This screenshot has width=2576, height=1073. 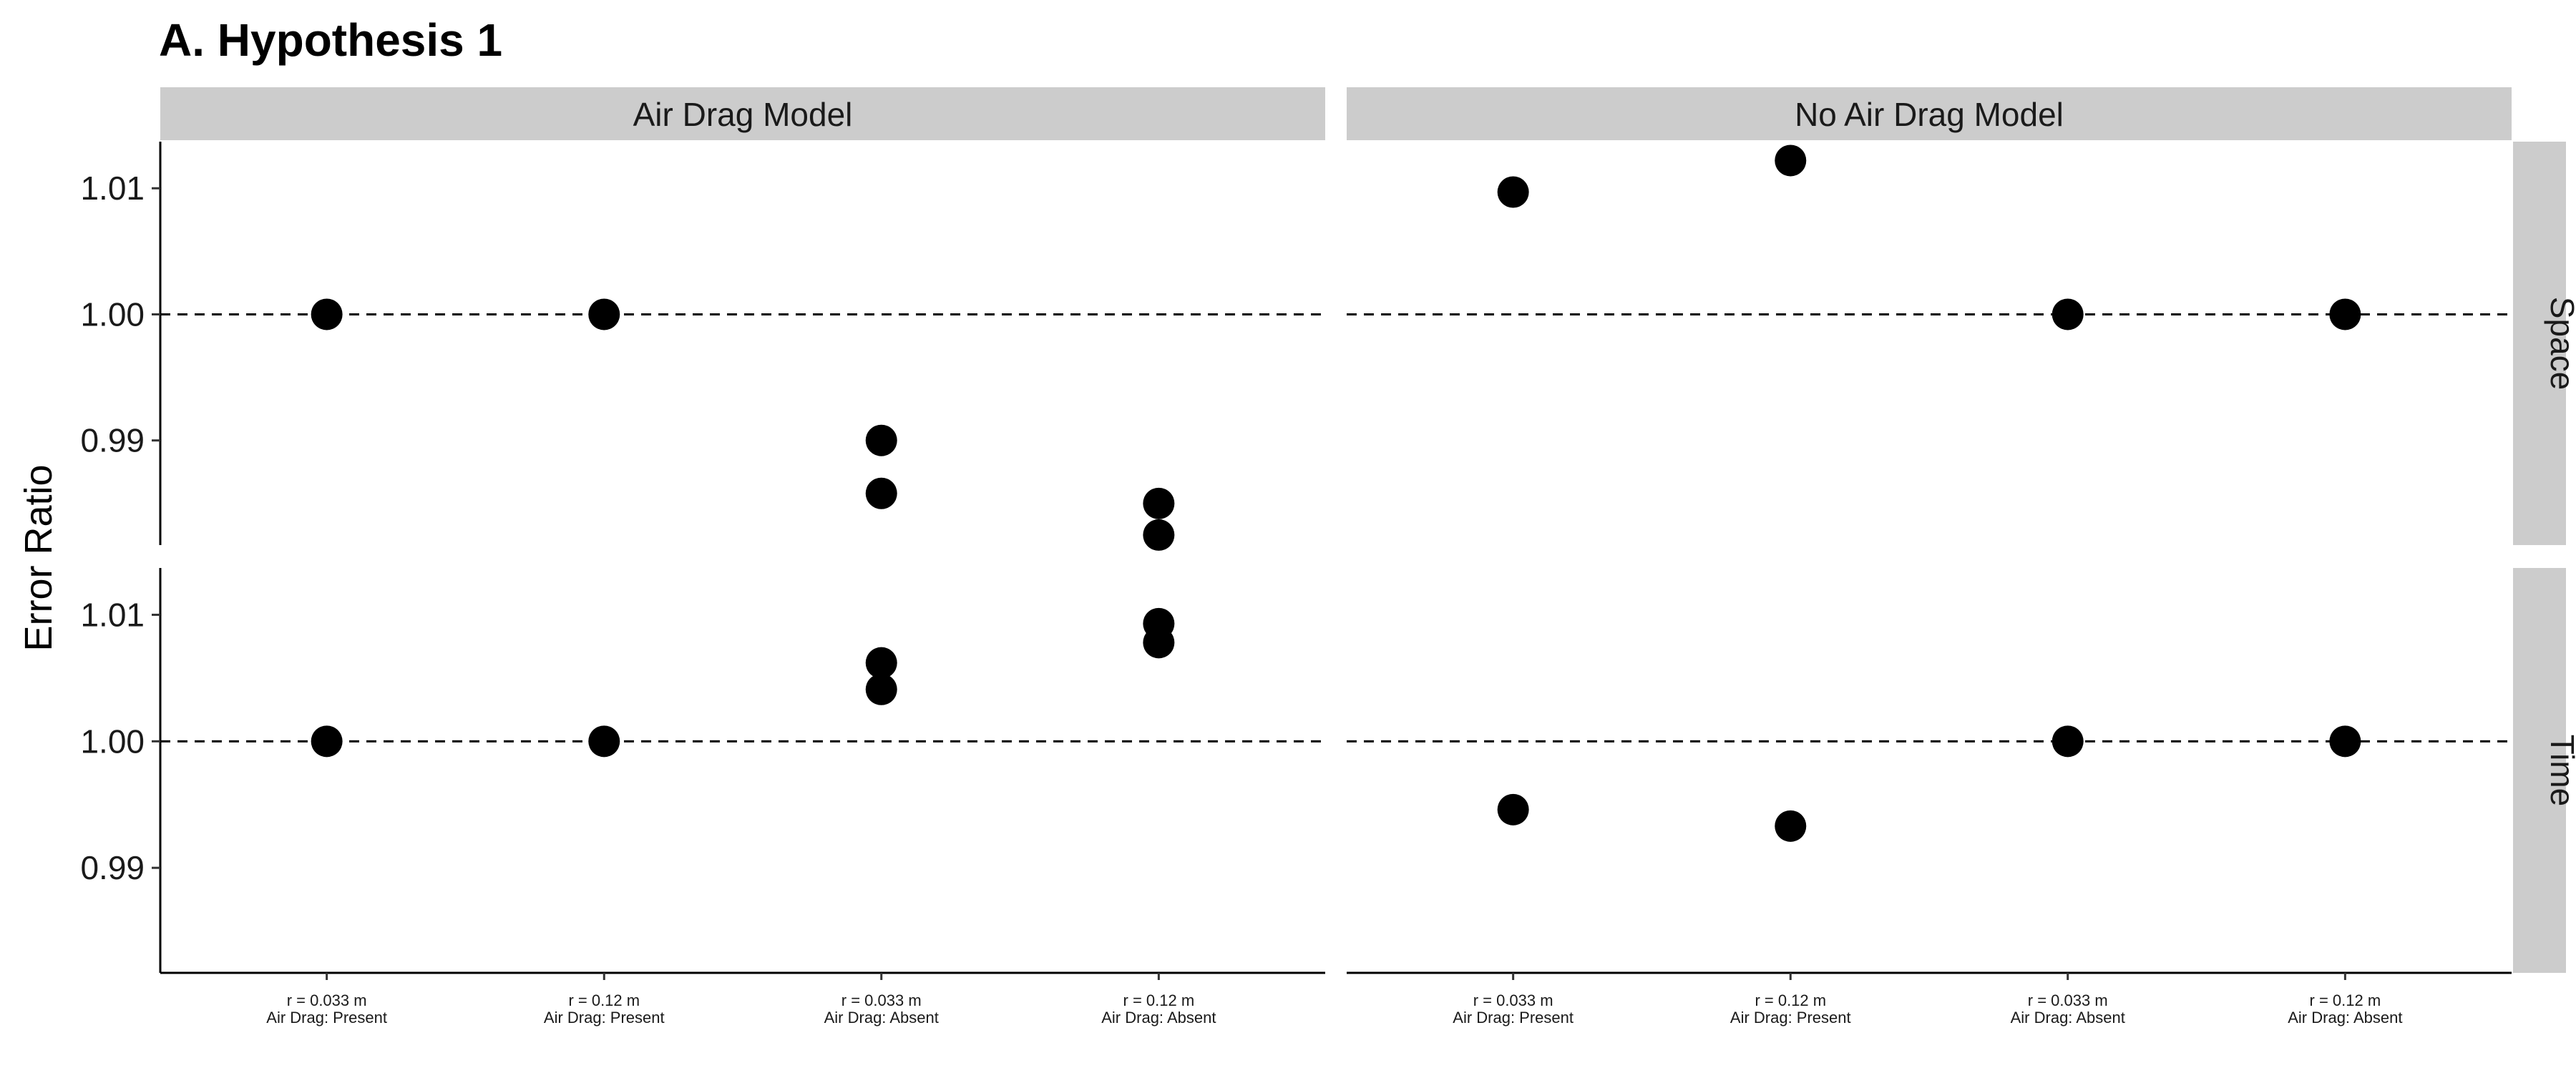 What do you see at coordinates (2560, 343) in the screenshot?
I see `facet-strip-label-row-0: Space` at bounding box center [2560, 343].